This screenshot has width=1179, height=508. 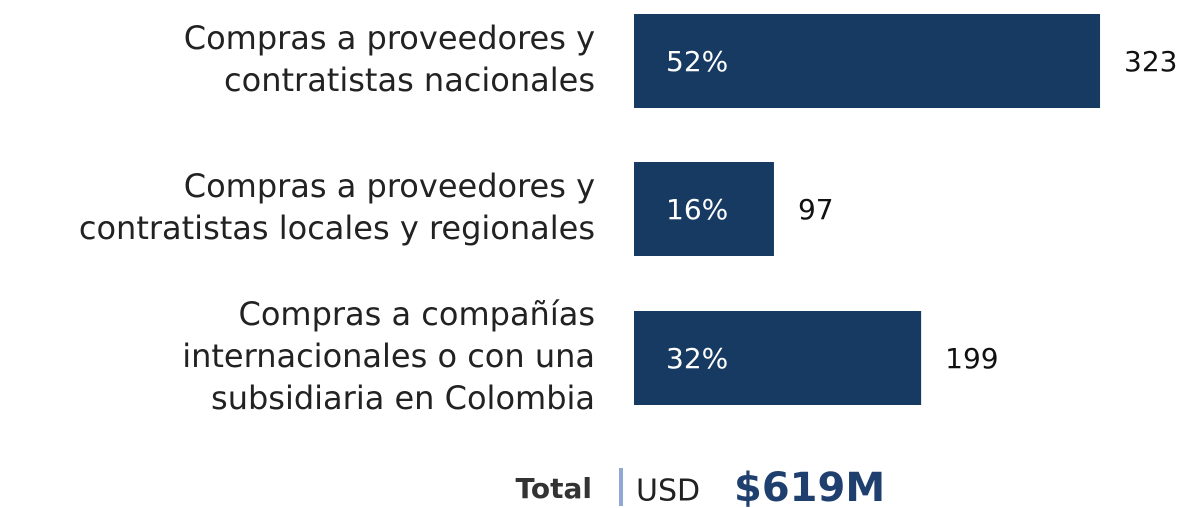 What do you see at coordinates (697, 61) in the screenshot?
I see `share-label: 52%` at bounding box center [697, 61].